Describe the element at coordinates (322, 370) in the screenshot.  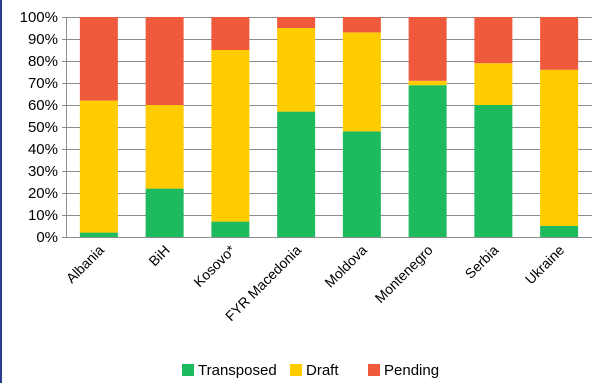
I see `legend-label-draft: Draft` at that location.